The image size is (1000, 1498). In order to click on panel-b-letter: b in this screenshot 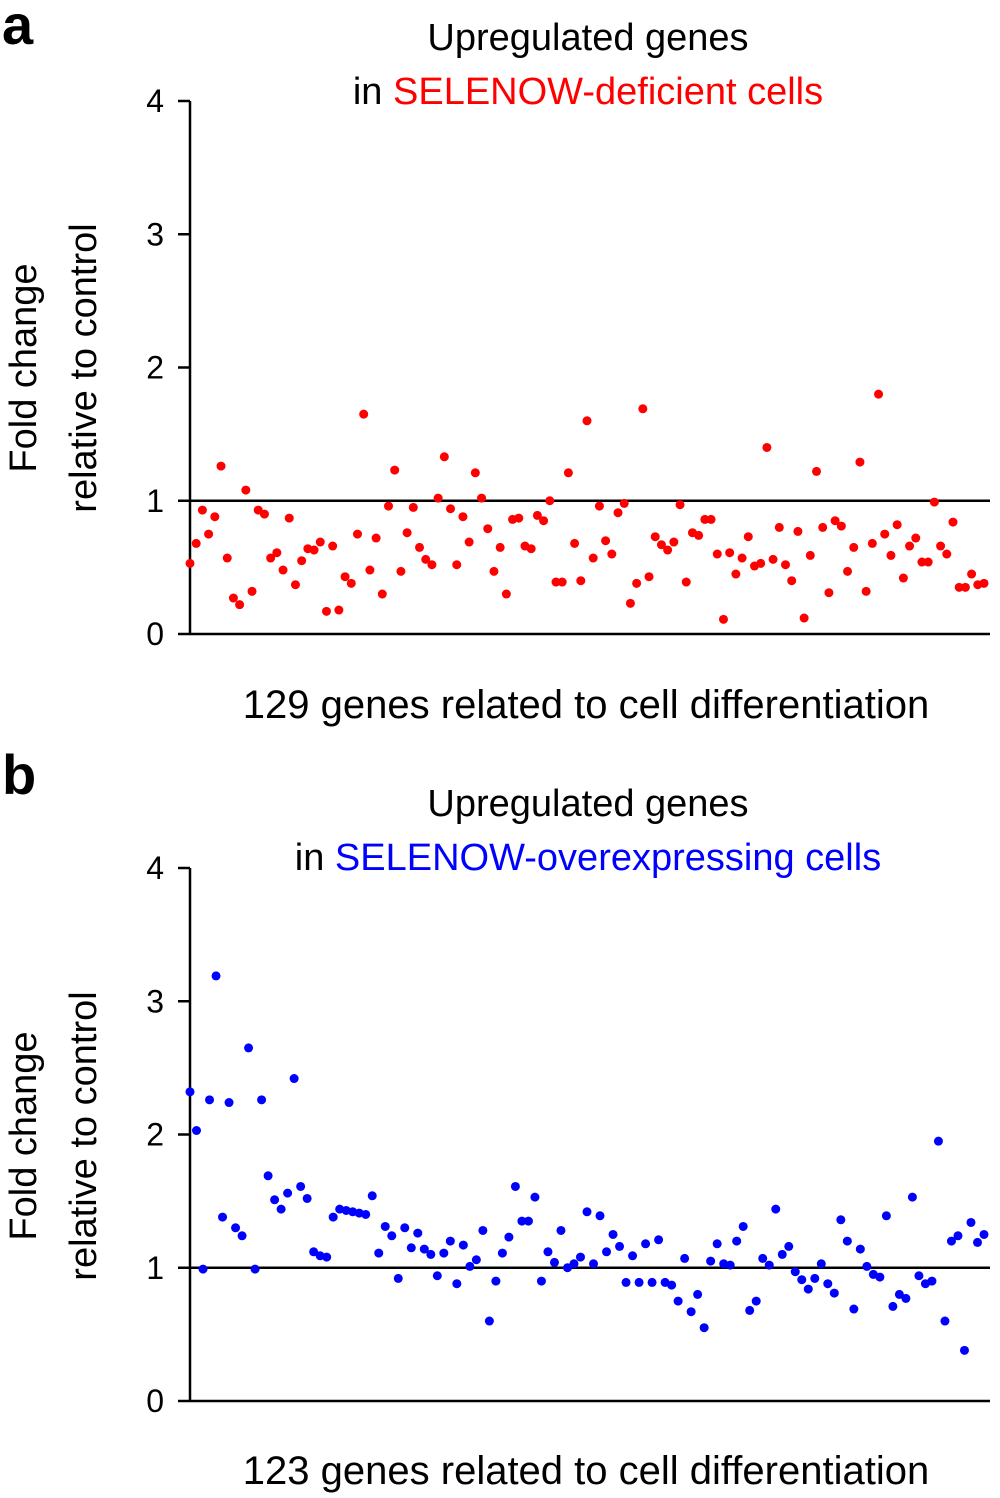, I will do `click(19, 774)`.